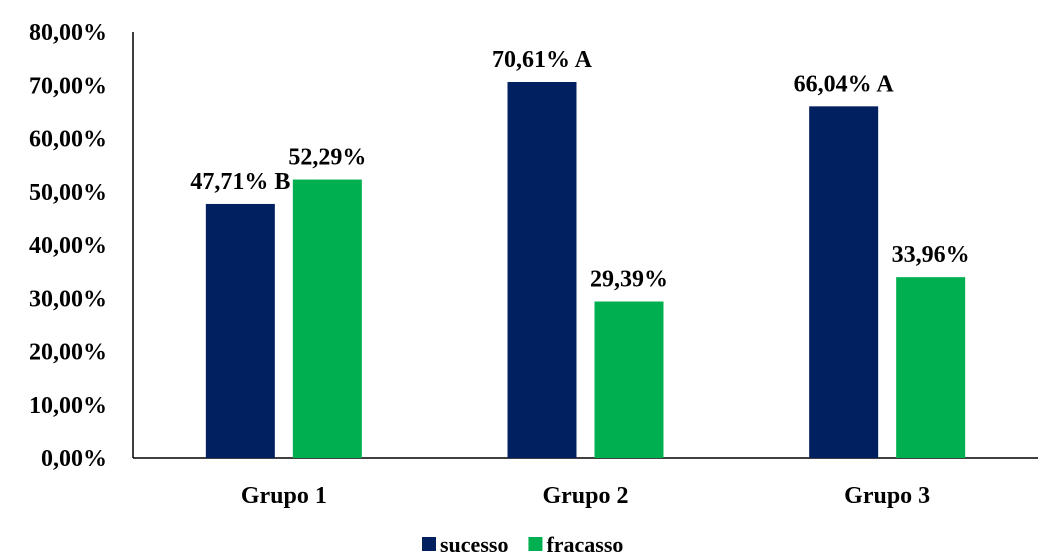 Image resolution: width=1053 pixels, height=560 pixels. What do you see at coordinates (535, 544) in the screenshot?
I see `legend-swatch-fracasso` at bounding box center [535, 544].